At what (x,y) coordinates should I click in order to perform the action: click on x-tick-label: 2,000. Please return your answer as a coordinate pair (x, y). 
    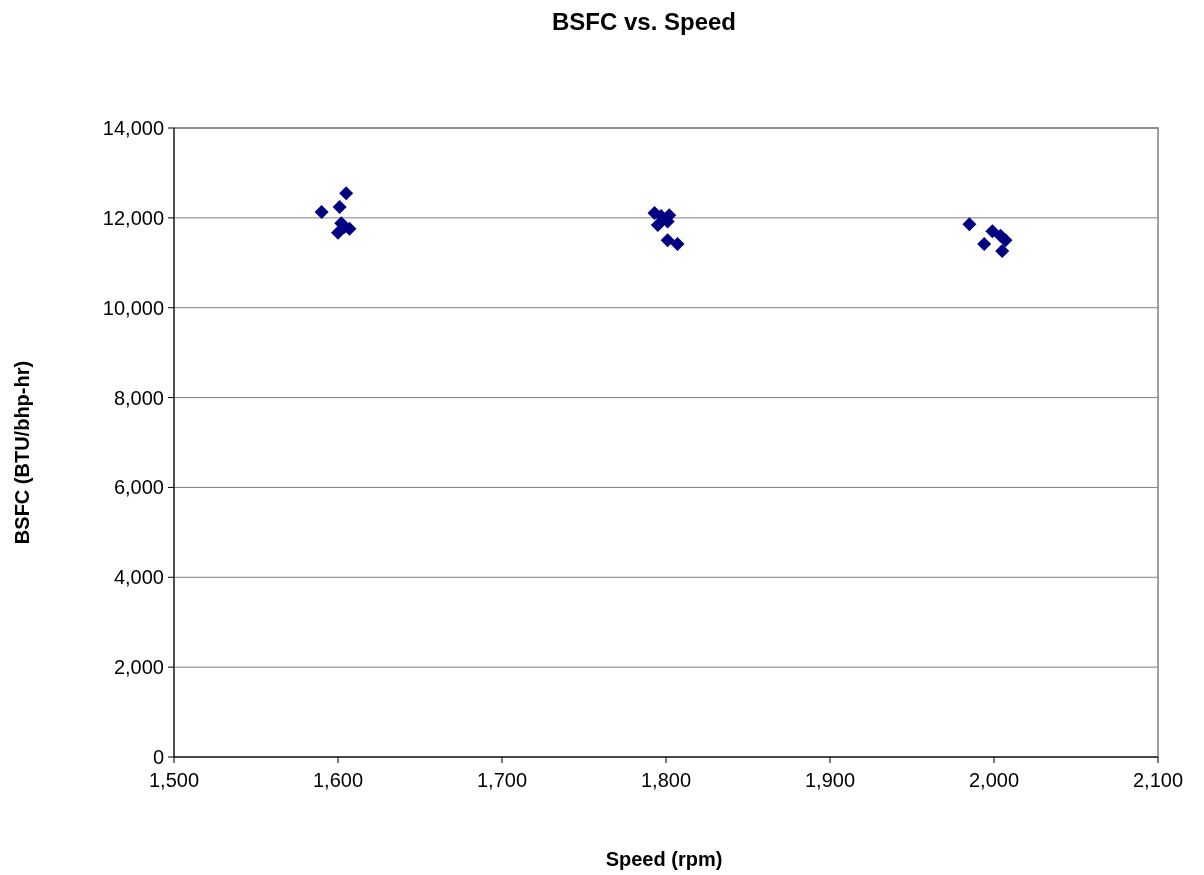
    Looking at the image, I should click on (994, 780).